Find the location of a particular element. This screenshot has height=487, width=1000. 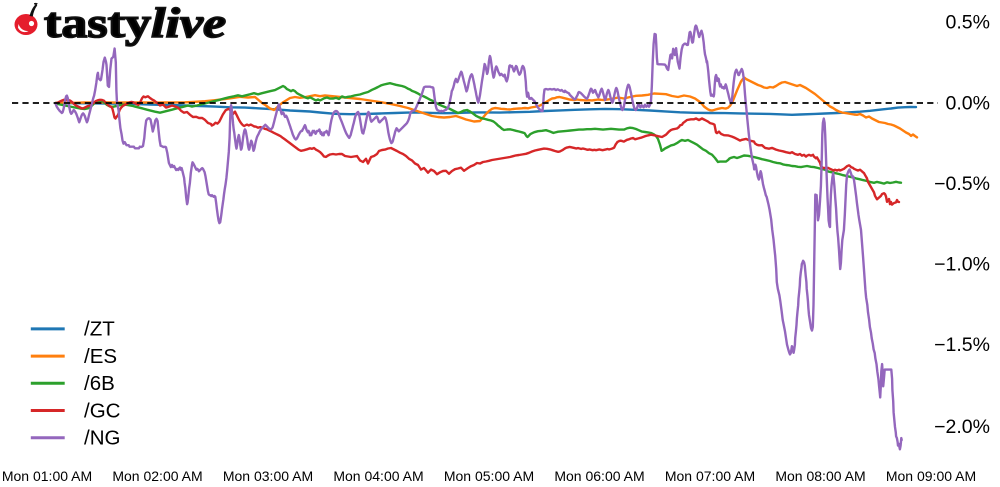

svg-text: −0.5% is located at coordinates (962, 184).